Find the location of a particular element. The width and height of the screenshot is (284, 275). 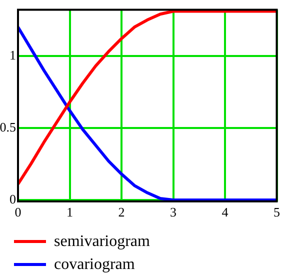

y-tick-label: 0.5 is located at coordinates (8, 126).